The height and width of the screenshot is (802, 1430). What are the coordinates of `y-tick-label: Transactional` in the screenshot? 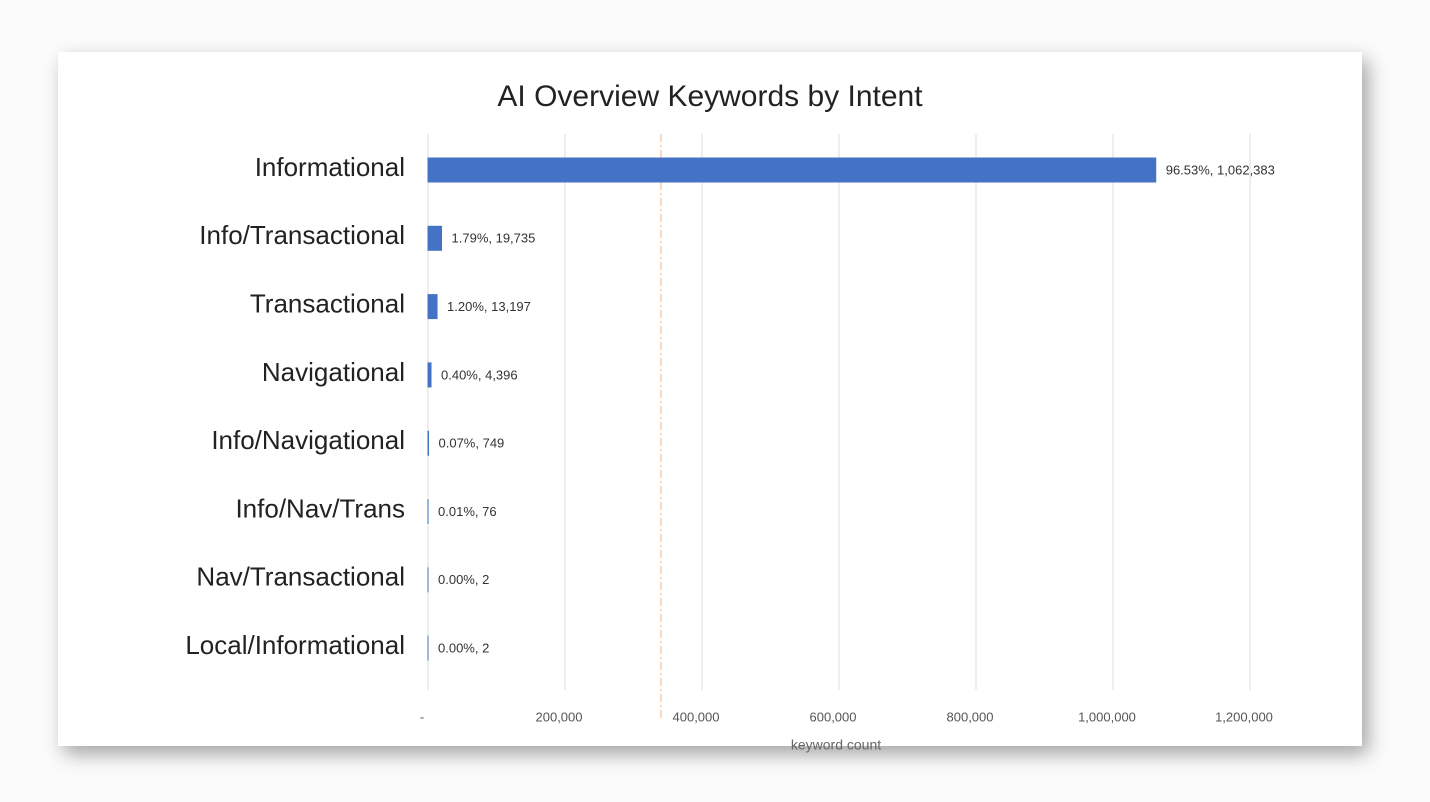 It's located at (327, 303).